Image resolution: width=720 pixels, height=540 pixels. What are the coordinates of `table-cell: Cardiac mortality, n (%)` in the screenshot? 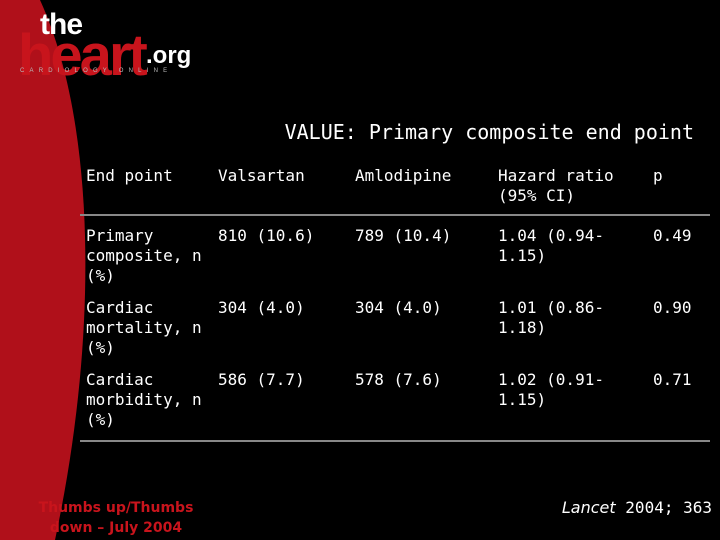 It's located at (144, 327).